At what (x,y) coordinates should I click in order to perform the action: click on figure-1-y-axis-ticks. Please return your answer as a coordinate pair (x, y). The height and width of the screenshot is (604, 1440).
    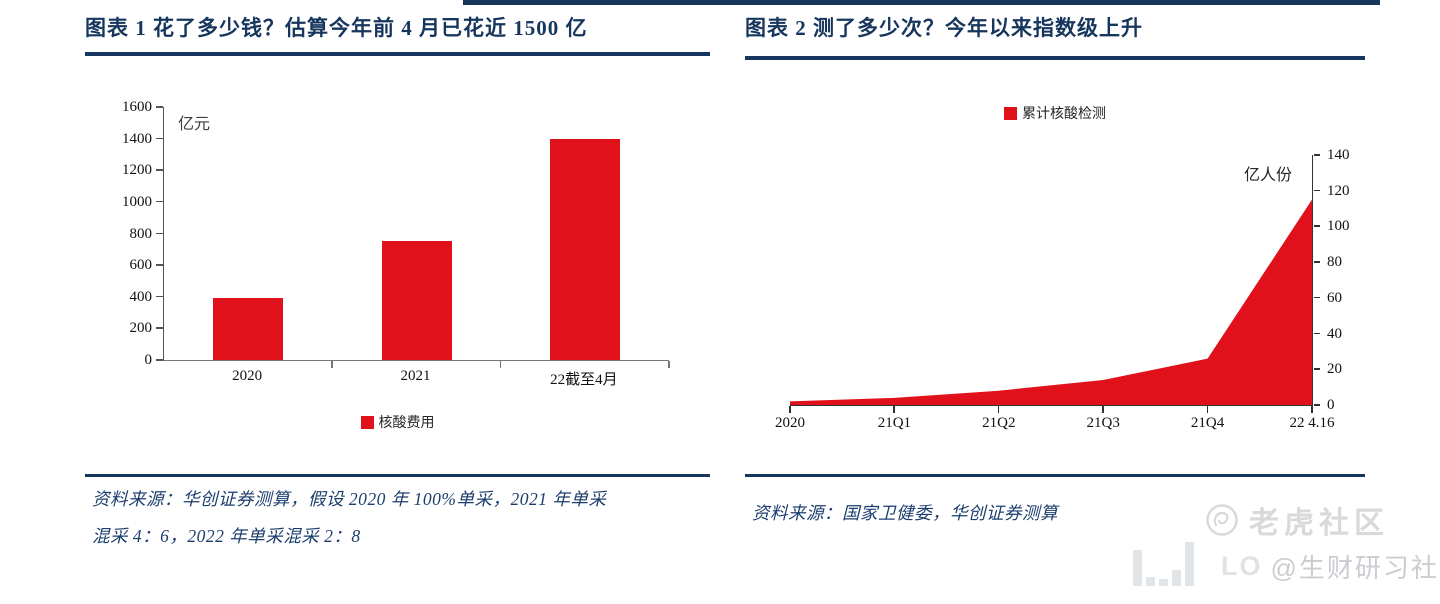
    Looking at the image, I should click on (159, 233).